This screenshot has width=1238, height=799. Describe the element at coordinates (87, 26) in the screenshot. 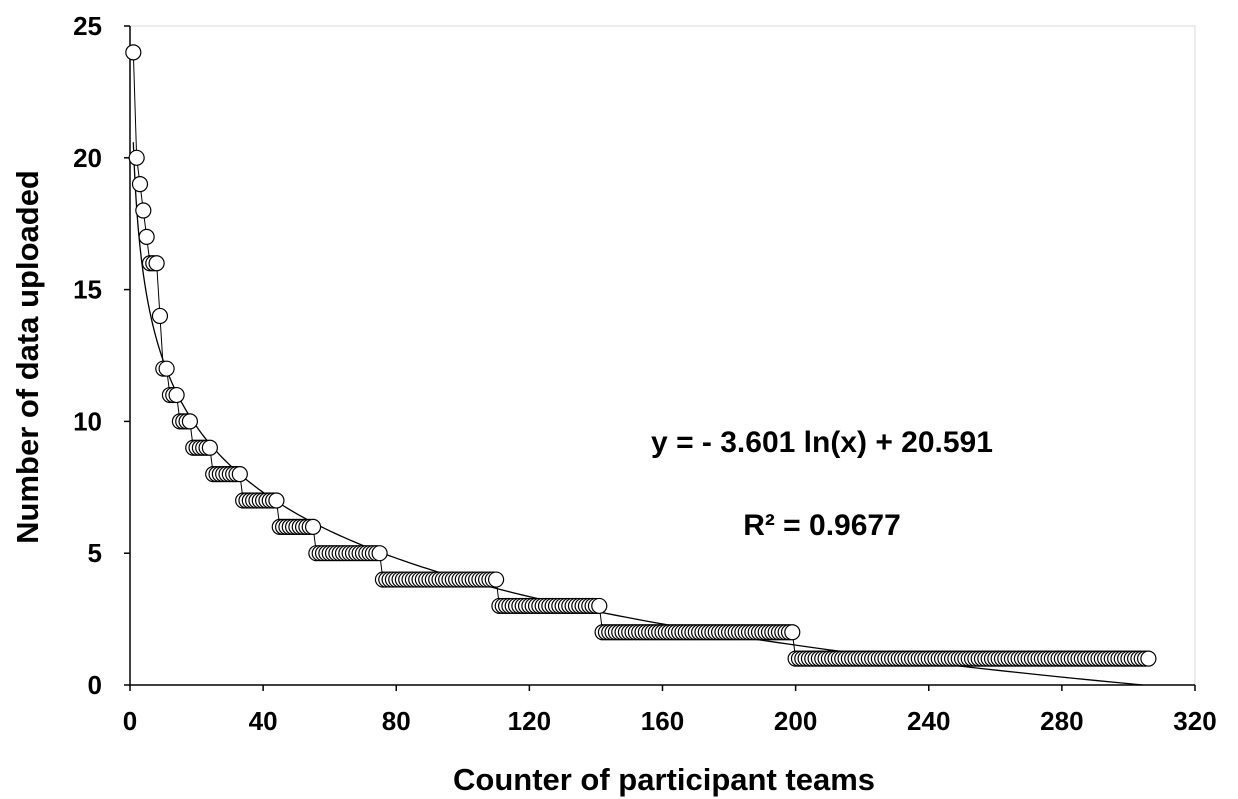

I see `y-tick-label: 25` at that location.